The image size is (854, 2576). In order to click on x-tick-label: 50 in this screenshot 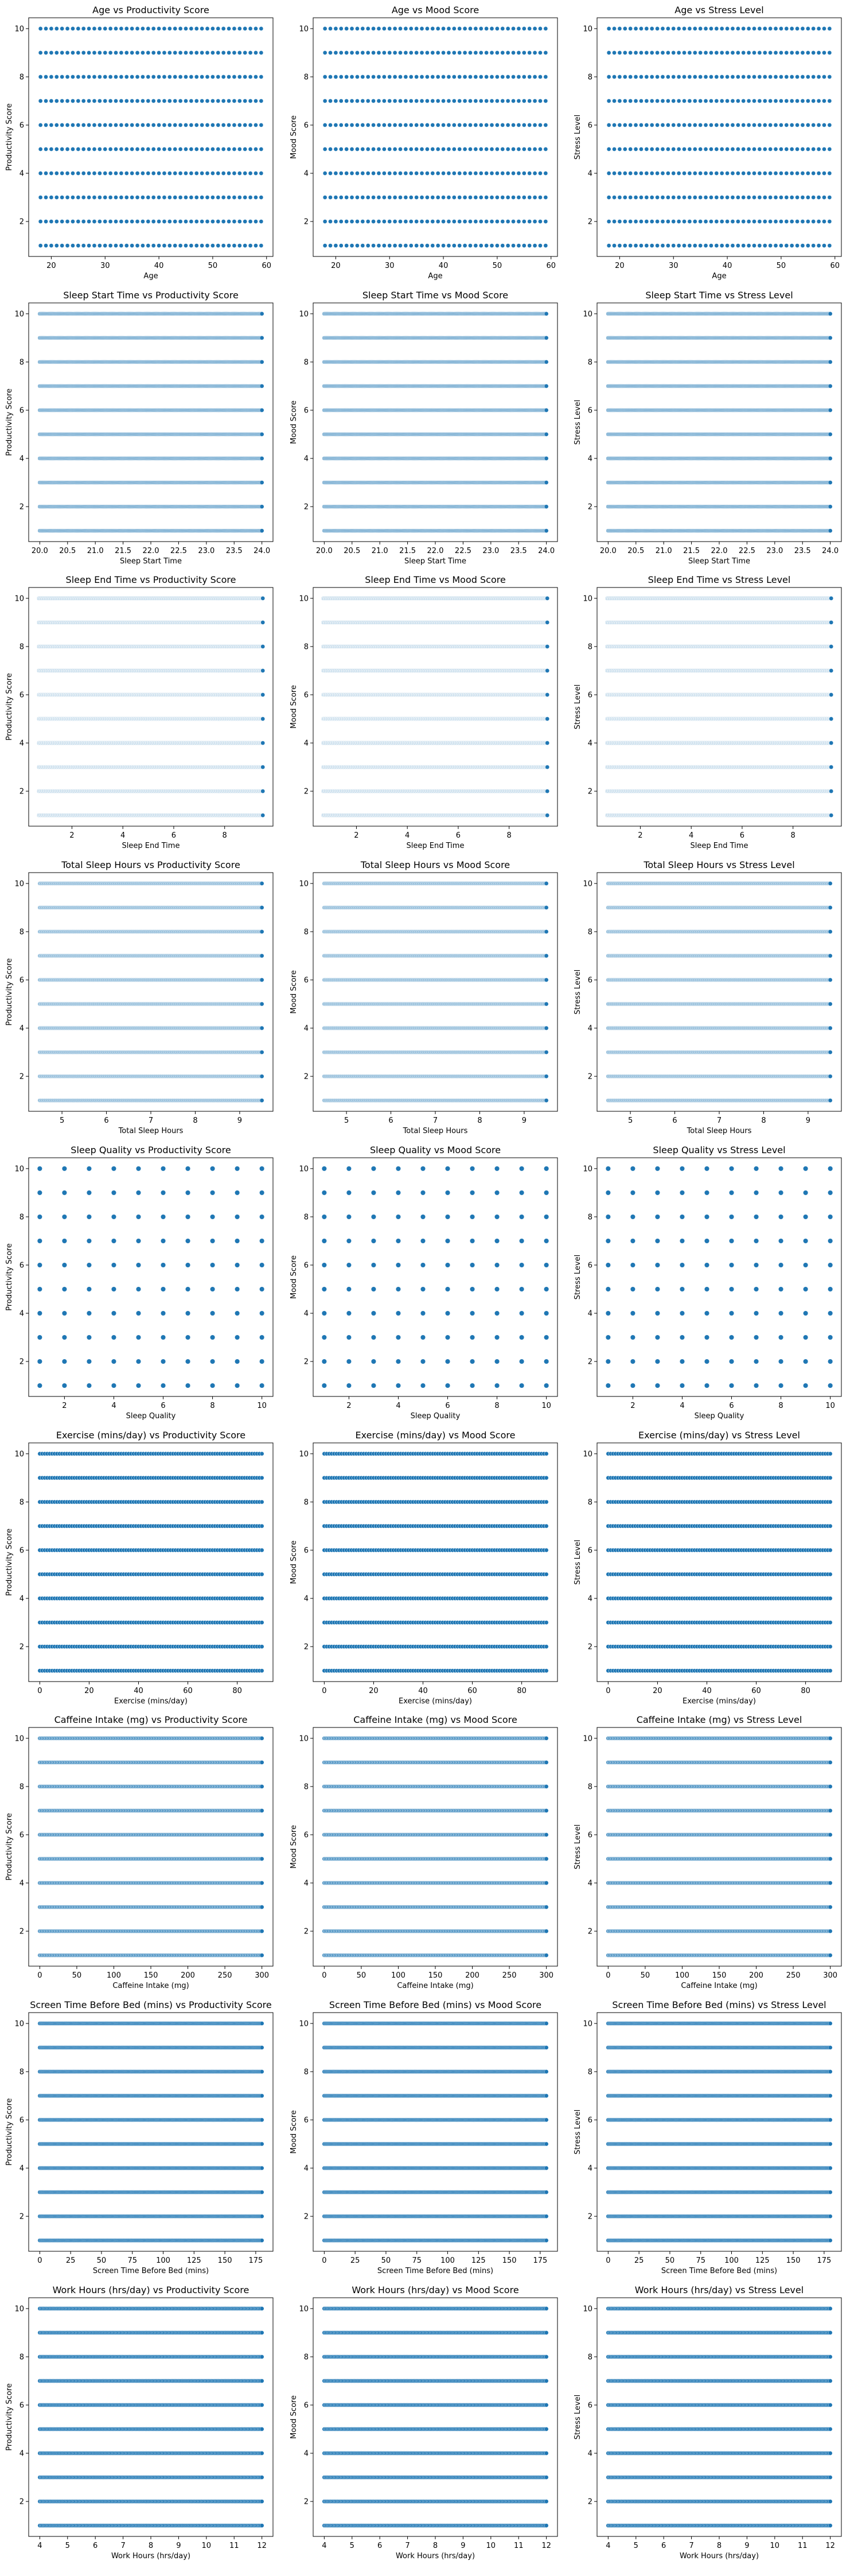, I will do `click(781, 266)`.